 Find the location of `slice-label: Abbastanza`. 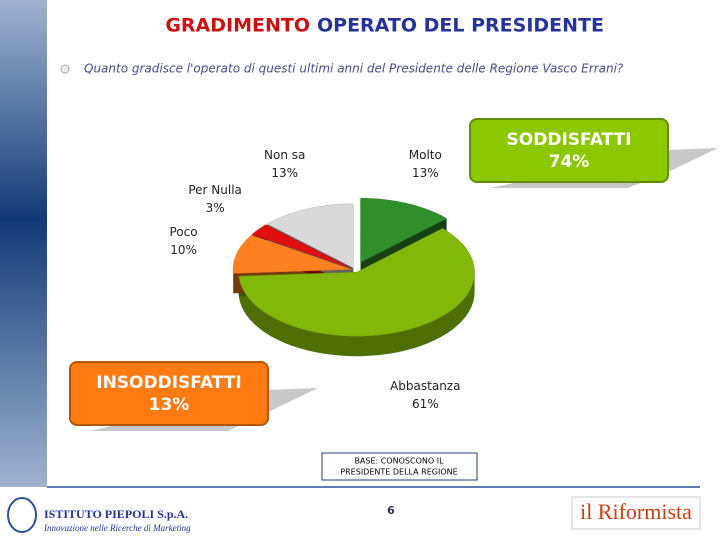

slice-label: Abbastanza is located at coordinates (425, 386).